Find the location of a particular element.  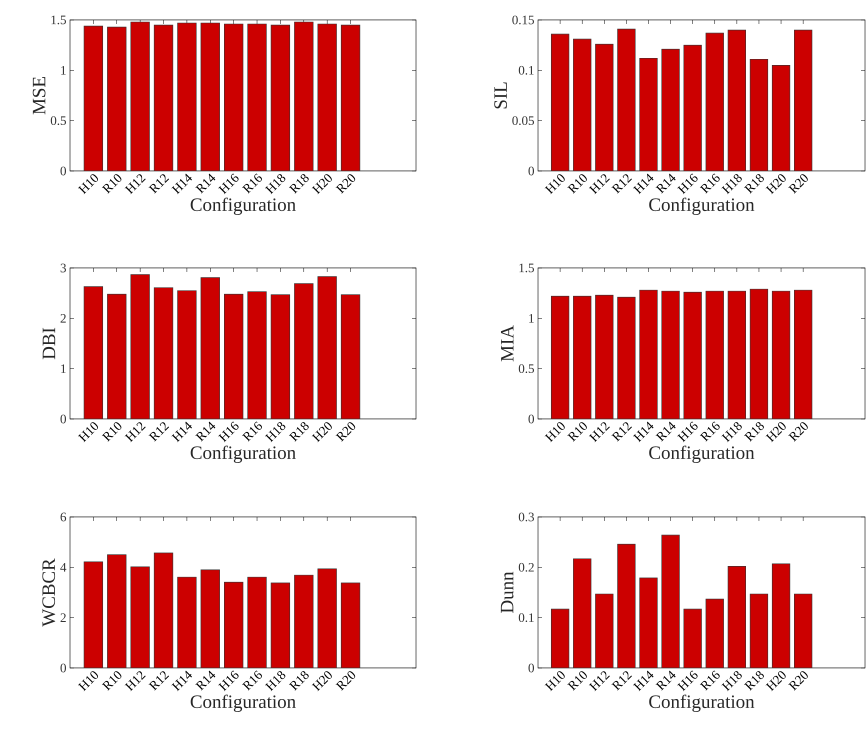

y-axis-title: Dunn is located at coordinates (507, 592).